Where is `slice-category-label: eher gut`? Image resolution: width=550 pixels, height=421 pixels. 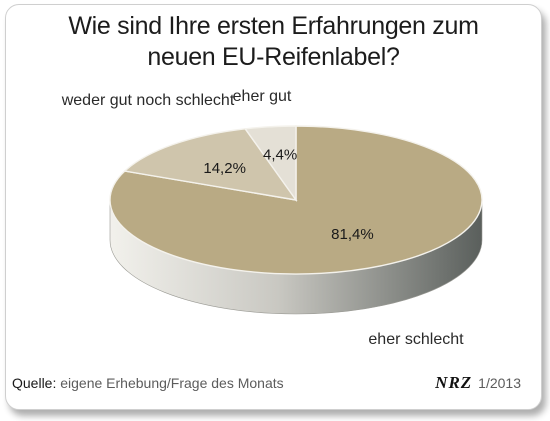
slice-category-label: eher gut is located at coordinates (262, 96).